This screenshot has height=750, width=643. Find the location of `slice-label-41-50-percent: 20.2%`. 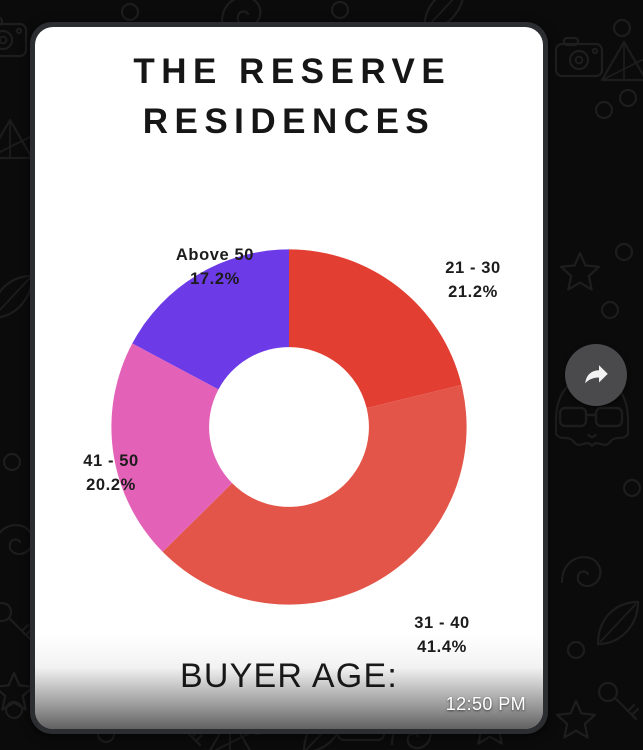

slice-label-41-50-percent: 20.2% is located at coordinates (111, 484).